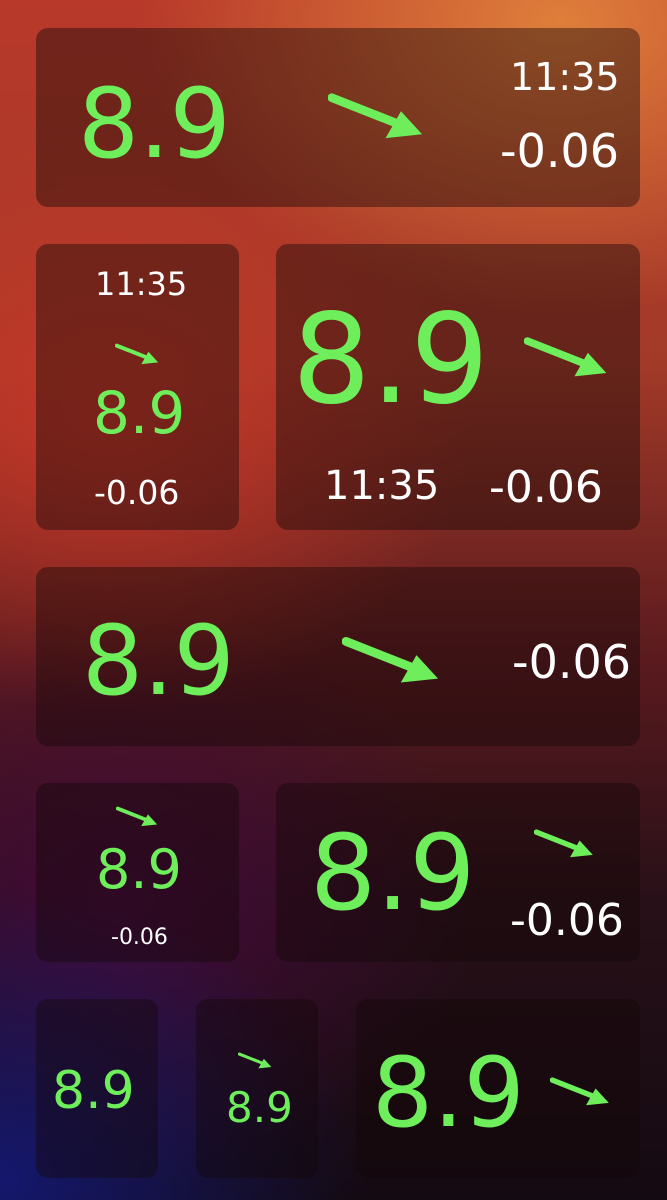  I want to click on glucose-widget-small-delta: 8.9 -0.06, so click(137, 872).